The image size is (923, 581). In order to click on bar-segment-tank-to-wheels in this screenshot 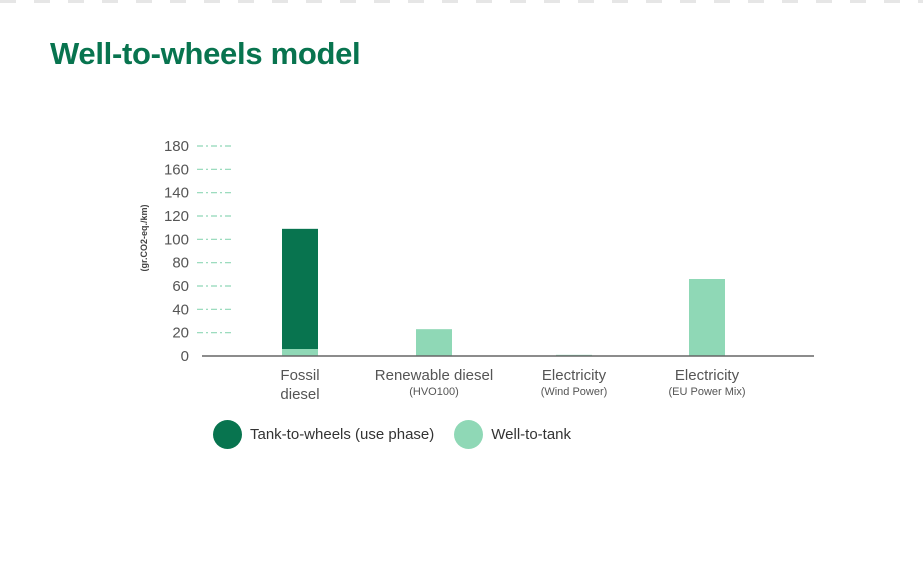, I will do `click(300, 288)`.